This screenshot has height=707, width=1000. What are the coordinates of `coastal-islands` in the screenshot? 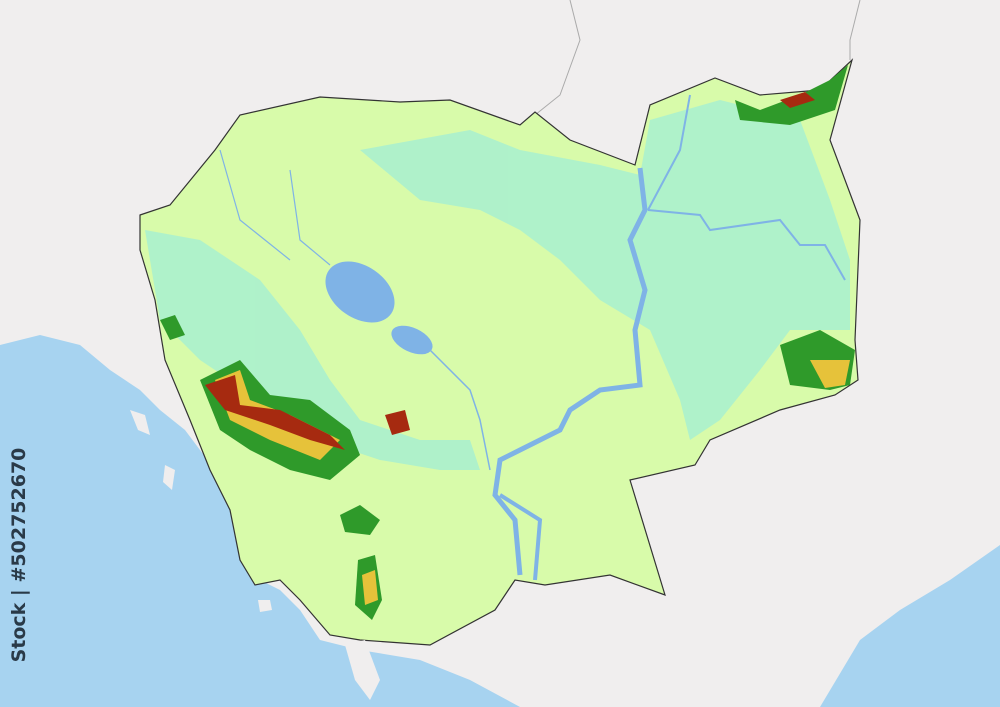 It's located at (255, 555).